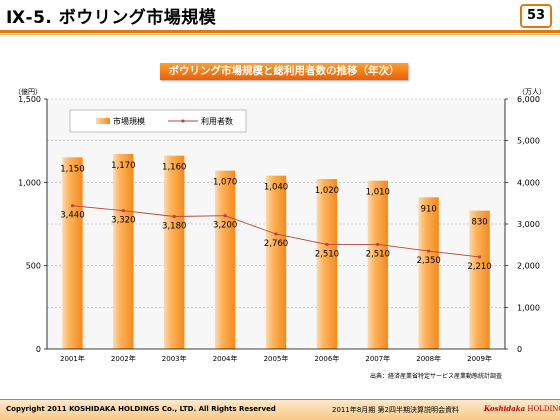  What do you see at coordinates (528, 141) in the screenshot?
I see `right-axis-tick-label: 5,000` at bounding box center [528, 141].